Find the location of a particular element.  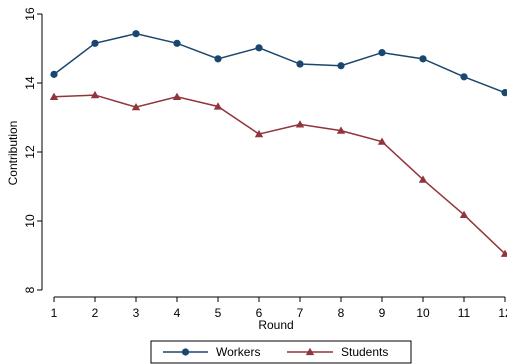

y-tick-label: 12 is located at coordinates (30, 152).